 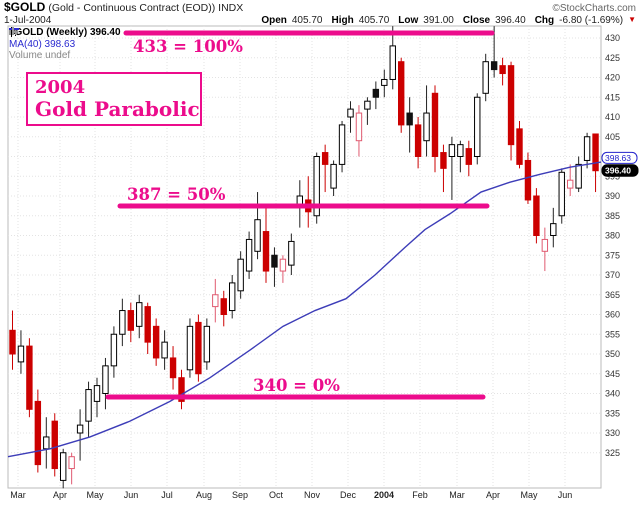 I want to click on box-title-text: Gold Parabolic, so click(x=117, y=109).